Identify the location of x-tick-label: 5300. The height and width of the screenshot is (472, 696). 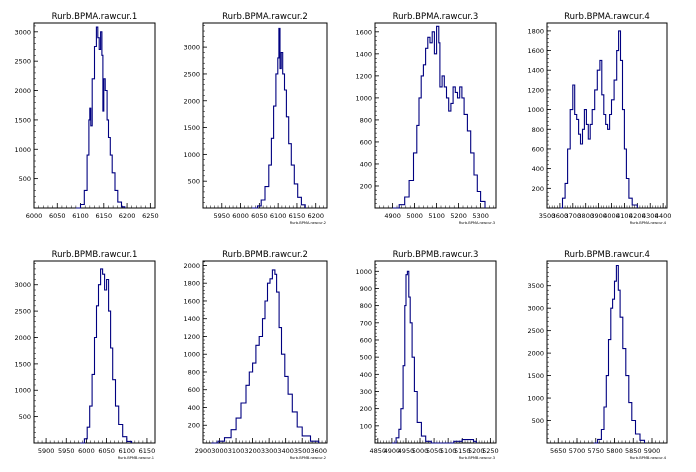
(480, 216).